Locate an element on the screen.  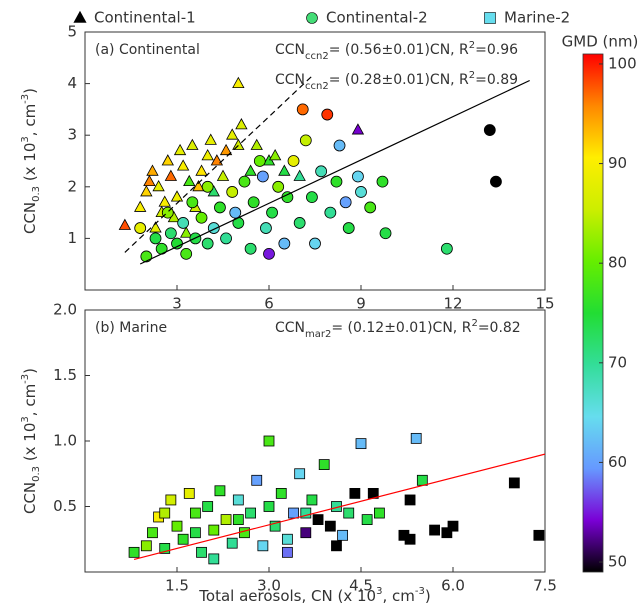
panel-label: (a) Continental is located at coordinates (147, 50).